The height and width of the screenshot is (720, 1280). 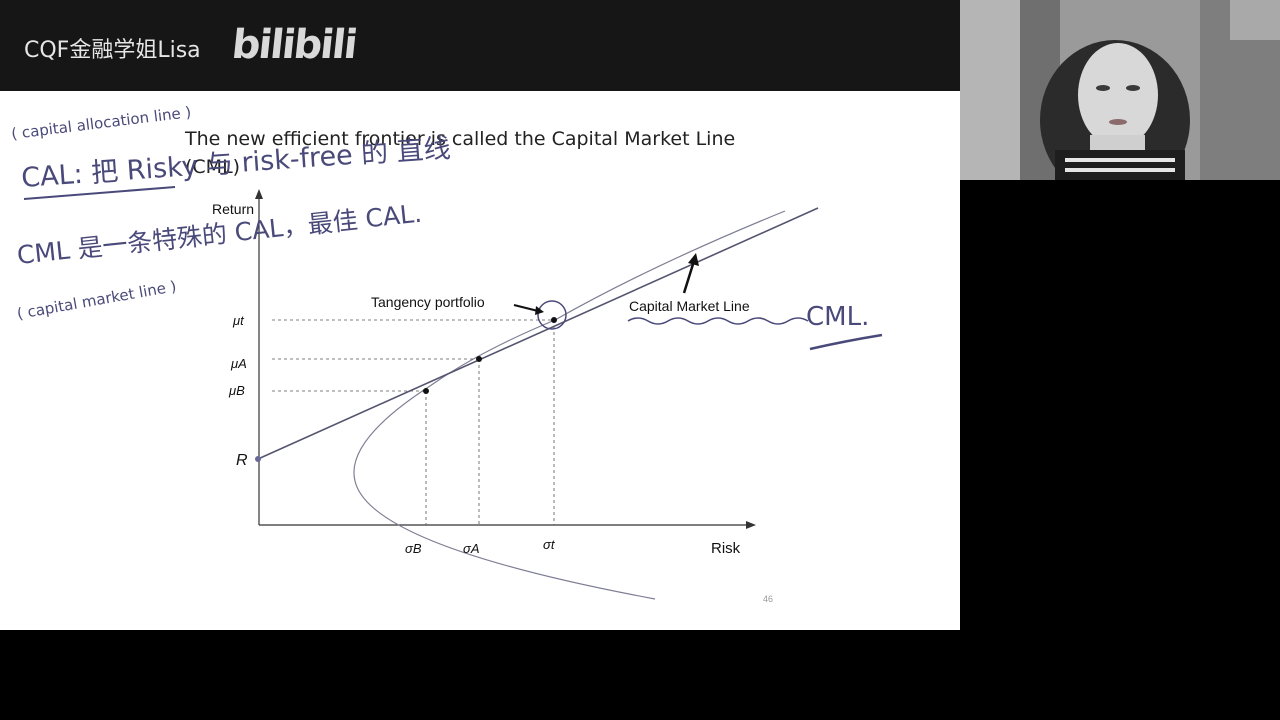 What do you see at coordinates (413, 548) in the screenshot?
I see `x-tick-sigma-b: σB` at bounding box center [413, 548].